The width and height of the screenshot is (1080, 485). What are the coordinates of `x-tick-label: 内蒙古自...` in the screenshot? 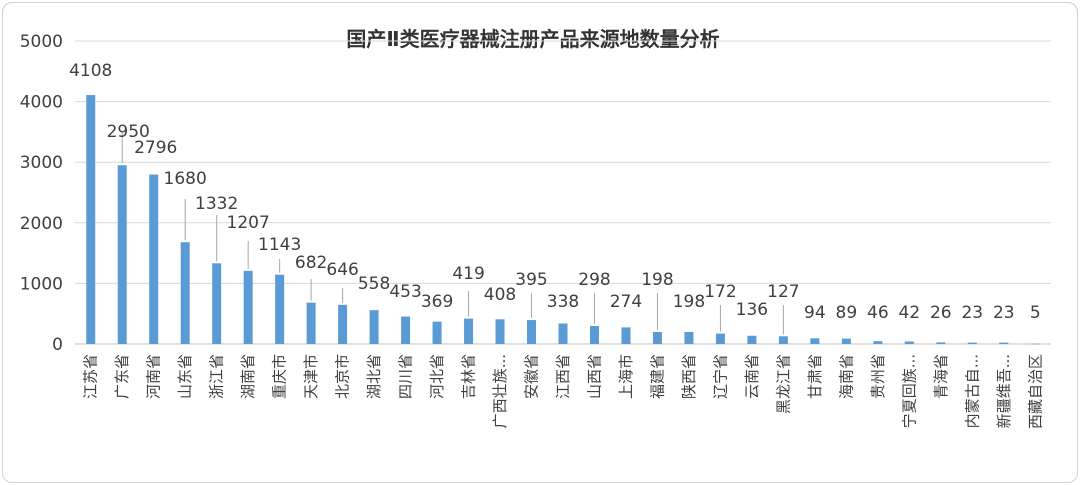 It's located at (972, 391).